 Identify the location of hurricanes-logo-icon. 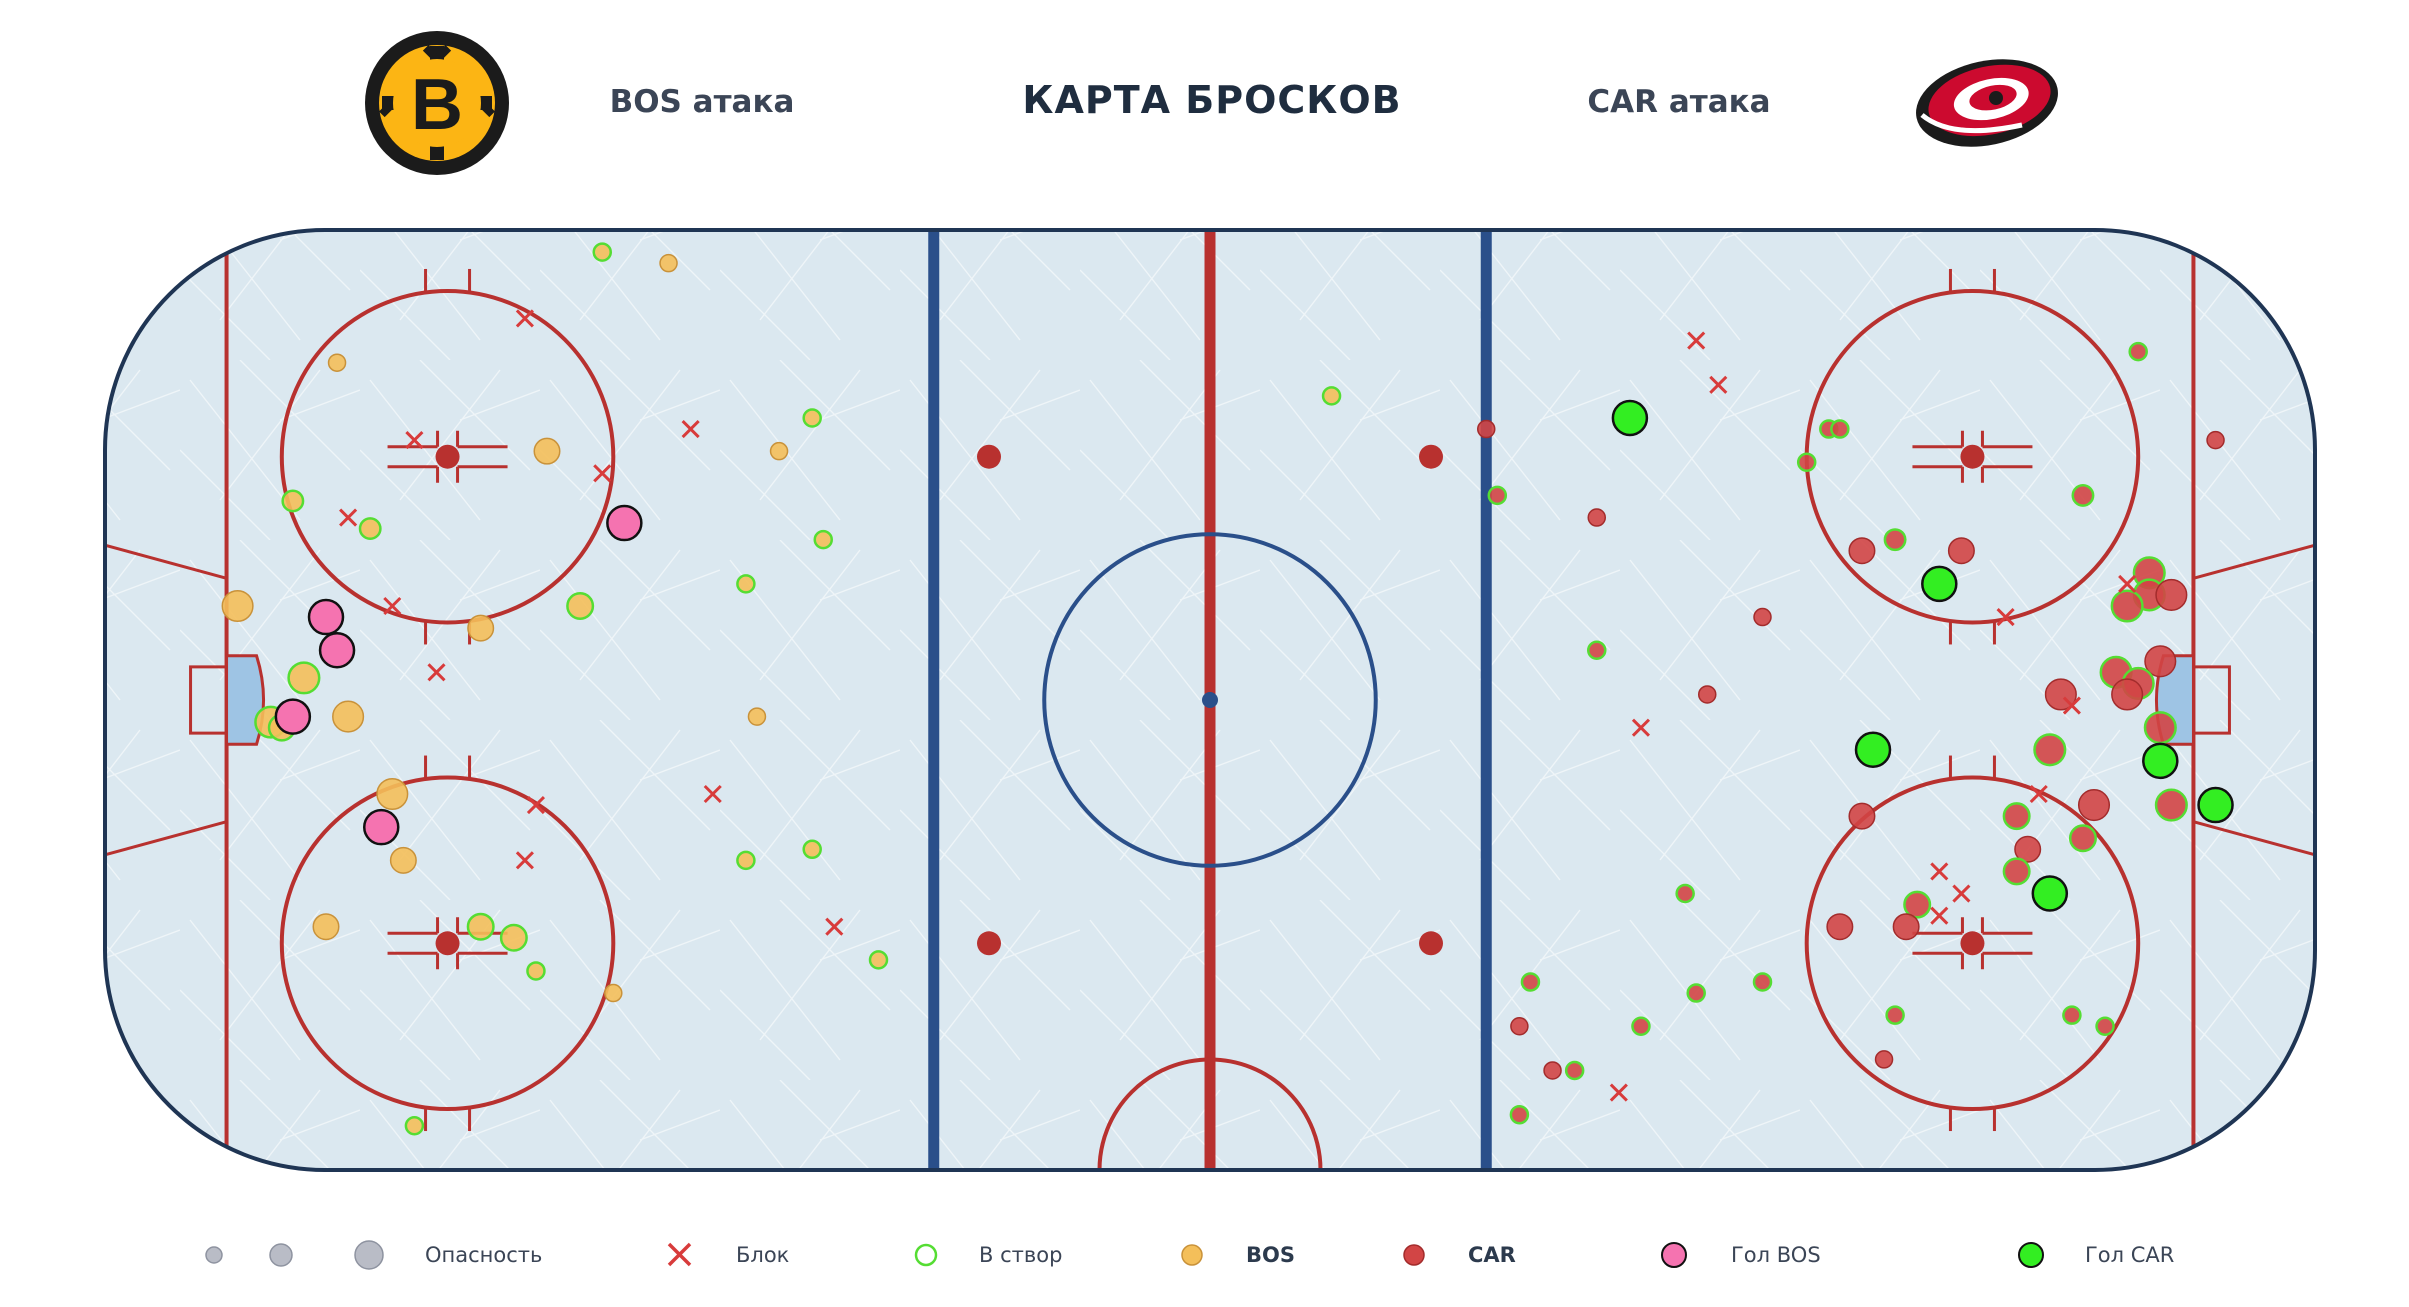
(1987, 103).